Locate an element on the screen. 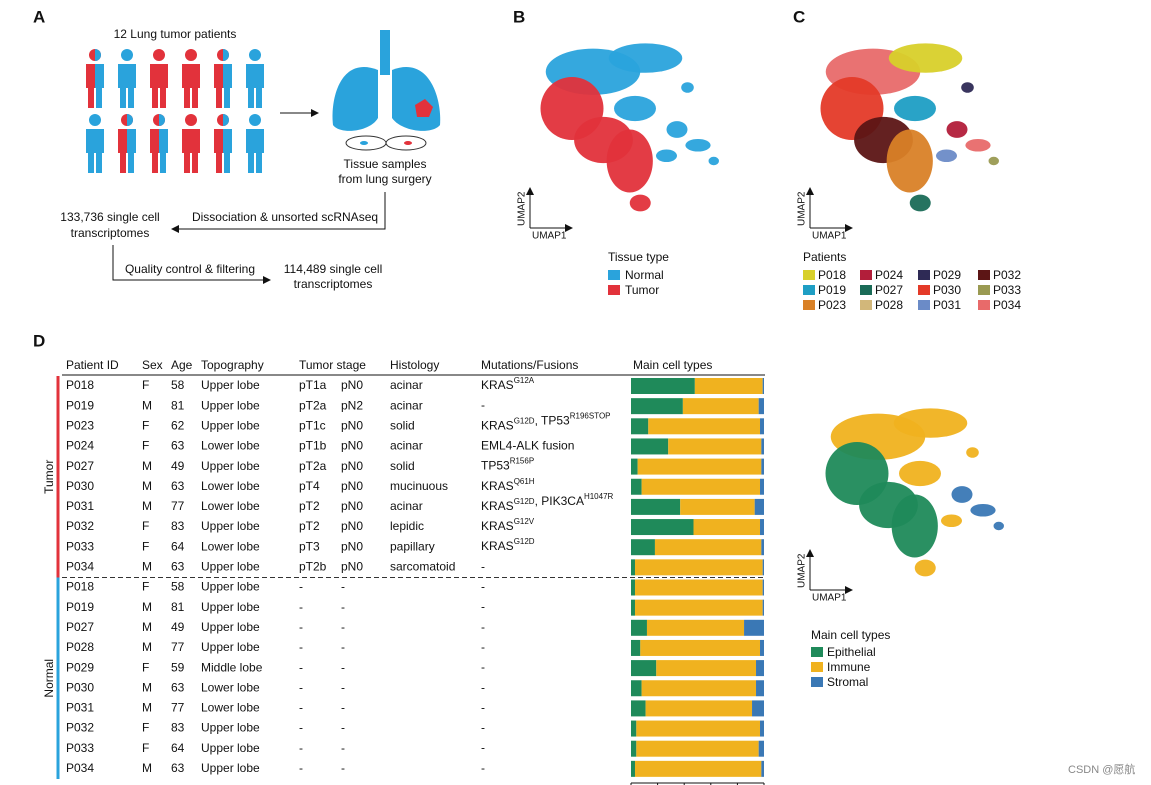 This screenshot has height=785, width=1151. table-cell: 63 is located at coordinates (178, 486).